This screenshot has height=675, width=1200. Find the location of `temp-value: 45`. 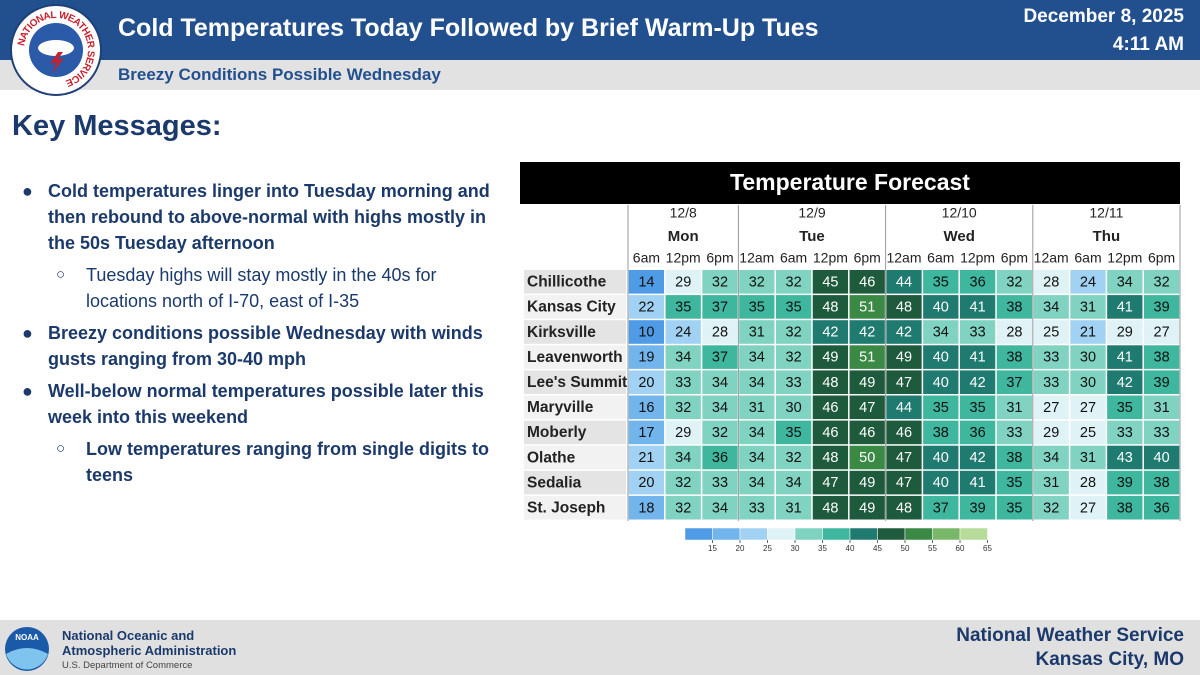

temp-value: 45 is located at coordinates (830, 282).